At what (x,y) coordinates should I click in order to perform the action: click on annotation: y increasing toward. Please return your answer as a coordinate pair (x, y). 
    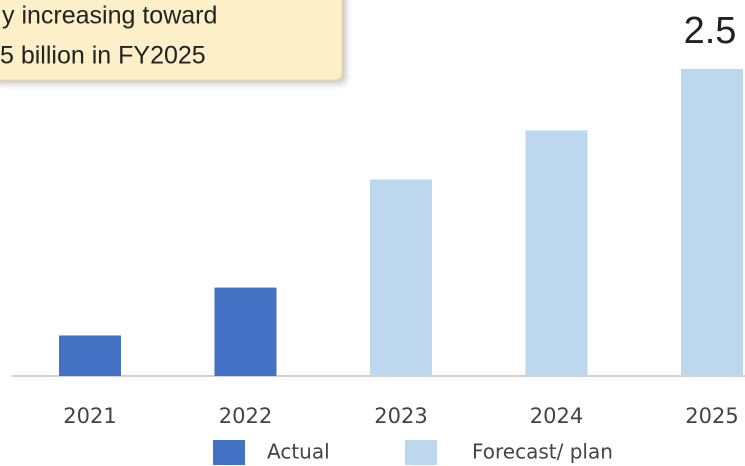
    Looking at the image, I should click on (109, 16).